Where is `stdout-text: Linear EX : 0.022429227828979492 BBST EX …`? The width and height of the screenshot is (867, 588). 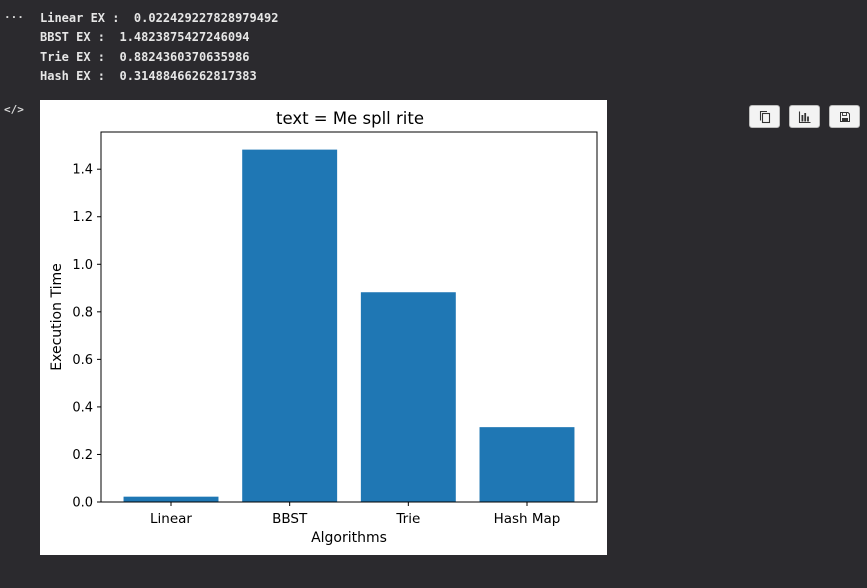
stdout-text: Linear EX : 0.022429227828979492 BBST EX … is located at coordinates (159, 47).